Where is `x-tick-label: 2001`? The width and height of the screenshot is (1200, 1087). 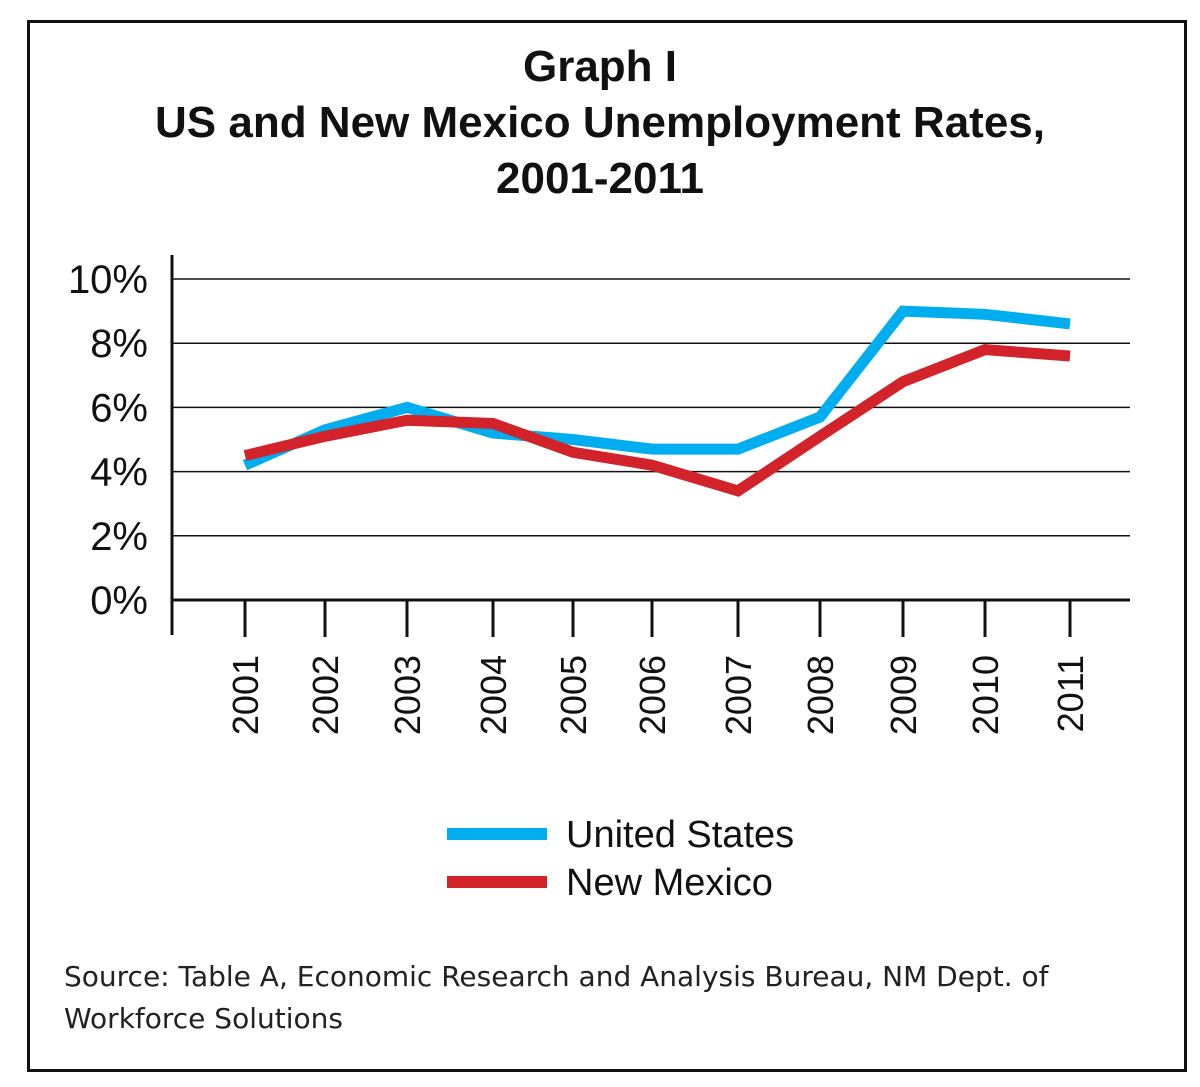 x-tick-label: 2001 is located at coordinates (245, 695).